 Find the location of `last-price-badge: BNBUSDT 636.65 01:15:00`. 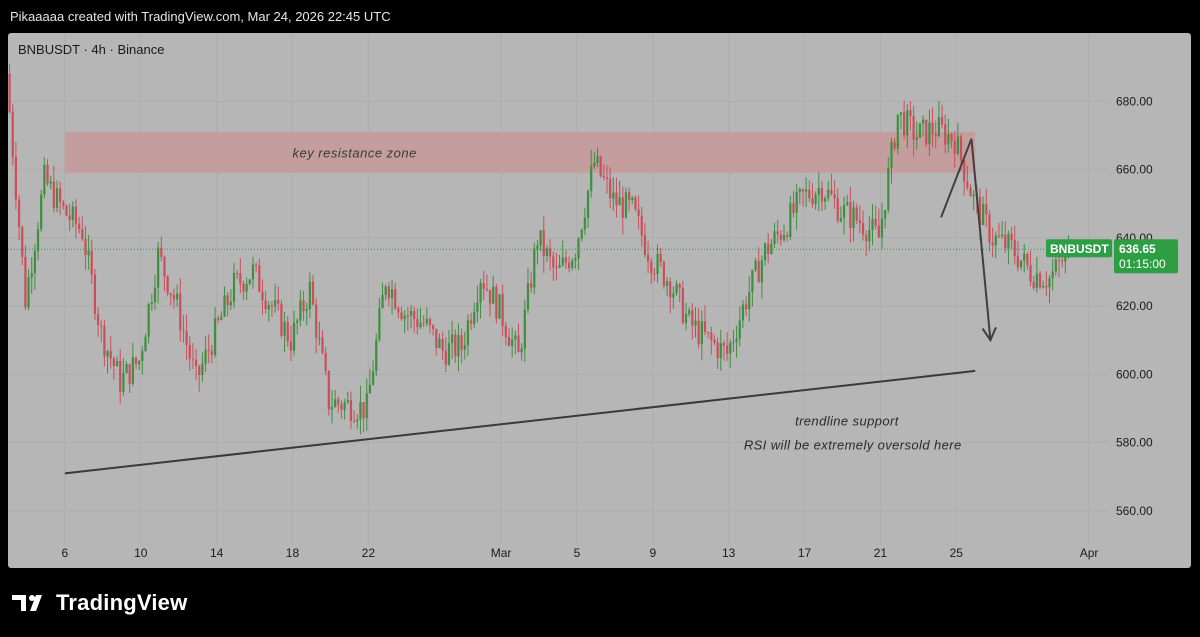

last-price-badge: BNBUSDT 636.65 01:15:00 is located at coordinates (1112, 256).